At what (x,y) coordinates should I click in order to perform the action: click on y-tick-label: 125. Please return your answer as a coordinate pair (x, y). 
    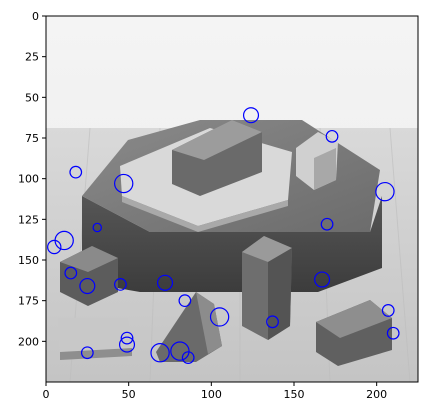
    Looking at the image, I should click on (28, 219).